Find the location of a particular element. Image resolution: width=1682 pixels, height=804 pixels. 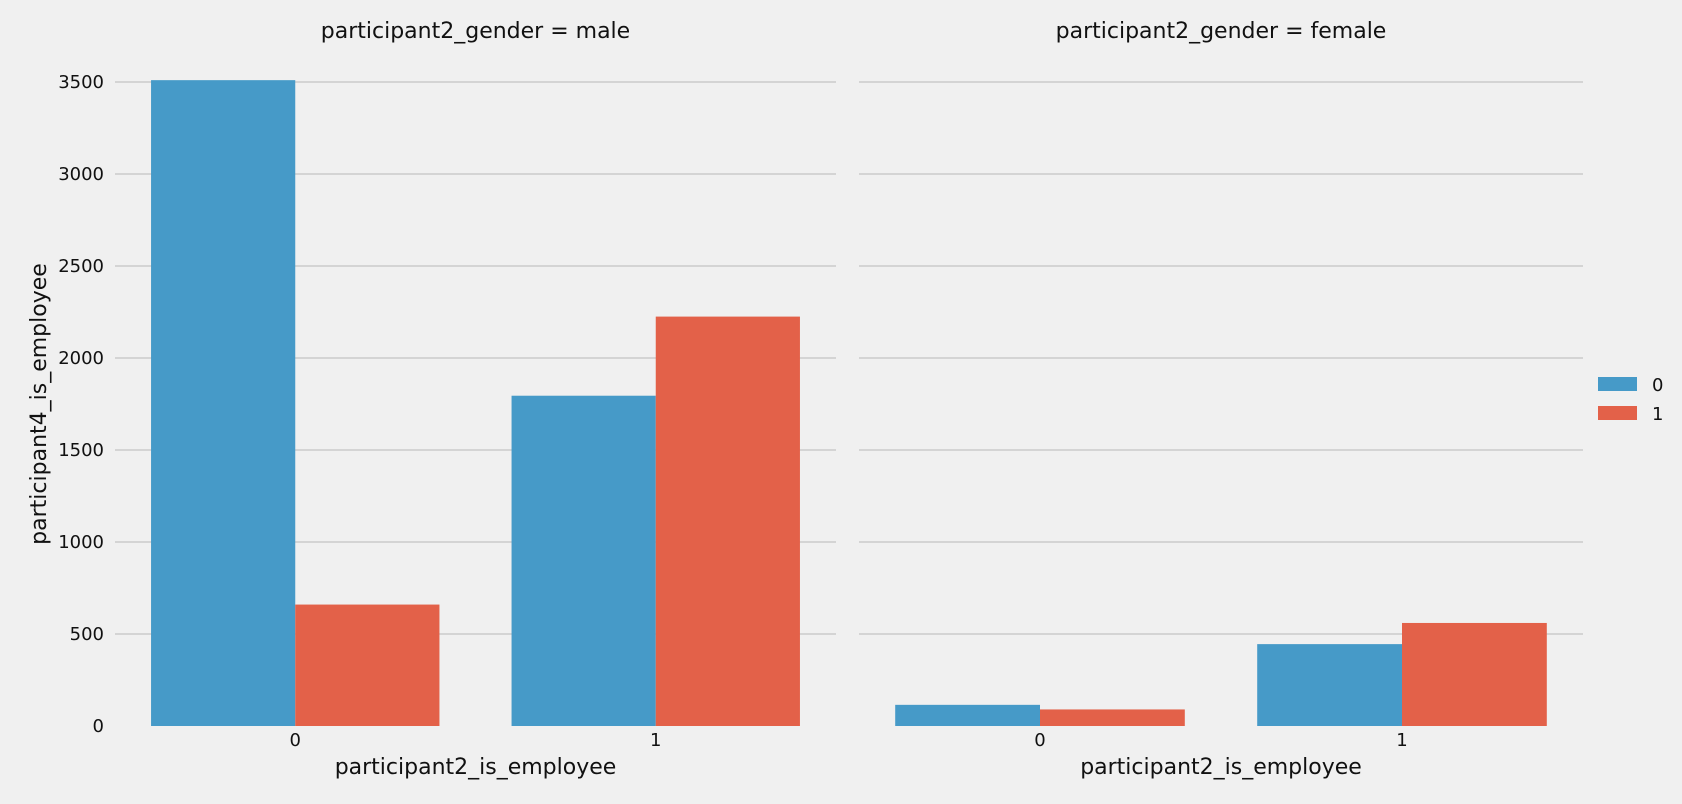

y-tick-label: 2000 is located at coordinates (81, 358).